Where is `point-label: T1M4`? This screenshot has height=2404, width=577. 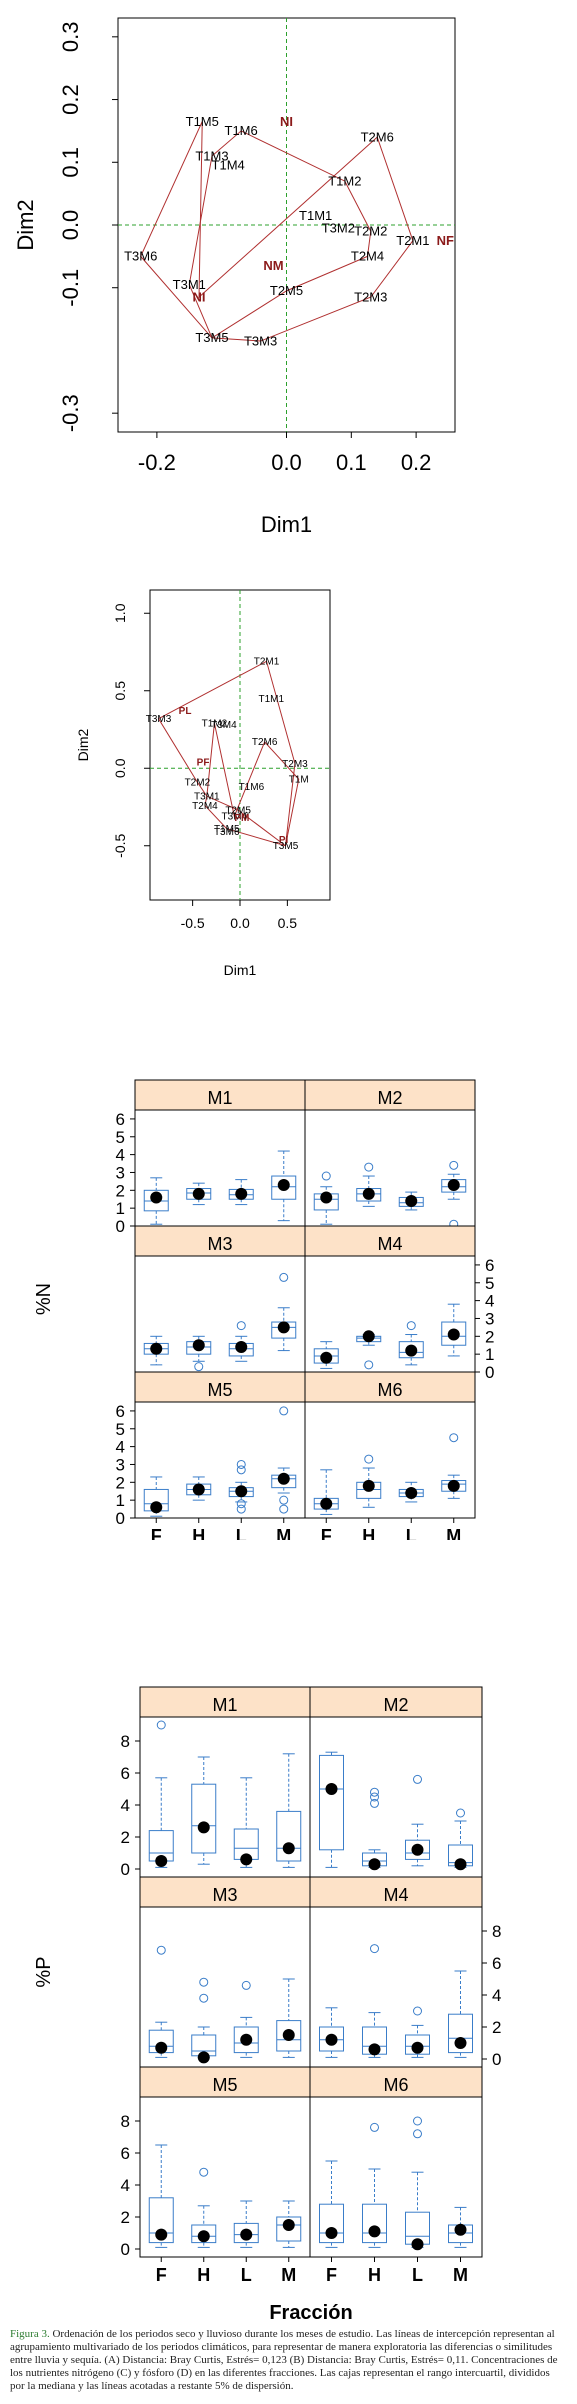
point-label: T1M4 is located at coordinates (228, 165).